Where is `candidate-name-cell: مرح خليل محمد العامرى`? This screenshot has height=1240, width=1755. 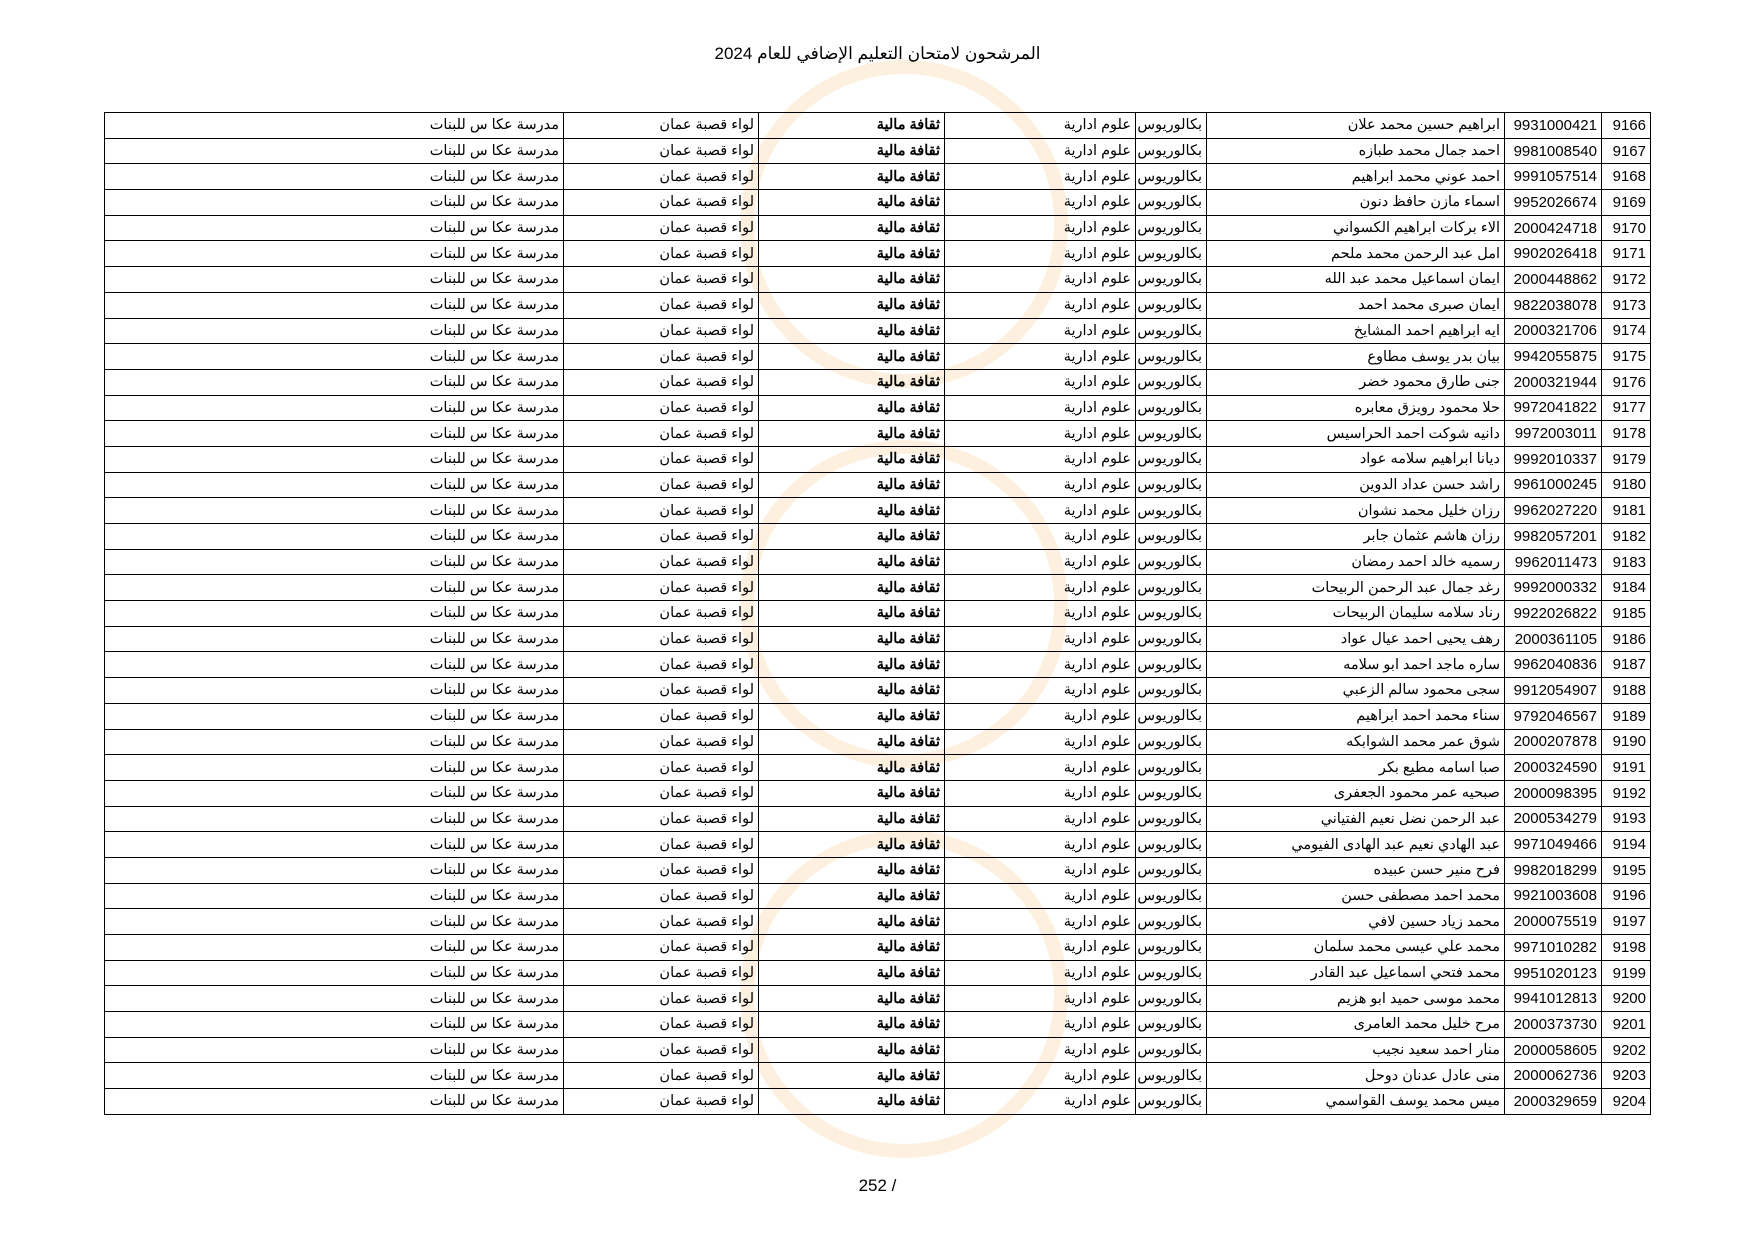 candidate-name-cell: مرح خليل محمد العامرى is located at coordinates (1355, 1024).